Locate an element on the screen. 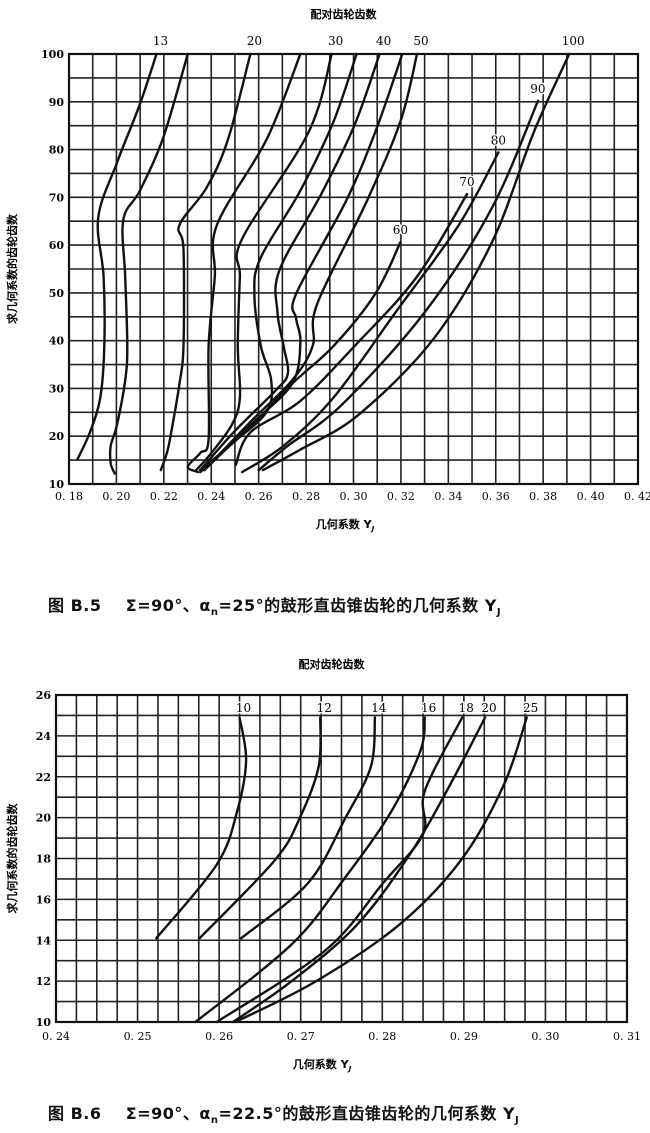 The width and height of the screenshot is (650, 1133). x-tick-label: 0. 42 is located at coordinates (637, 496).